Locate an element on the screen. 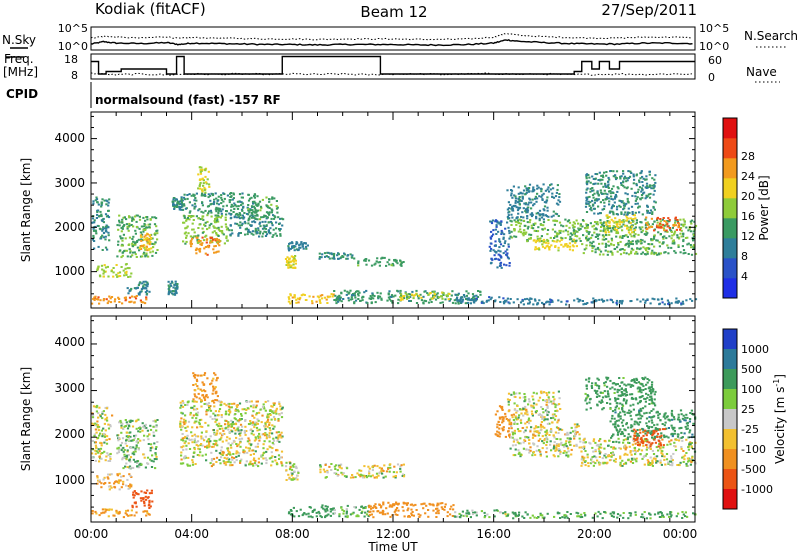 This screenshot has width=800, height=558. power-colorbar: 4 8 12 16 20 24 28 Power [dB] is located at coordinates (747, 208).